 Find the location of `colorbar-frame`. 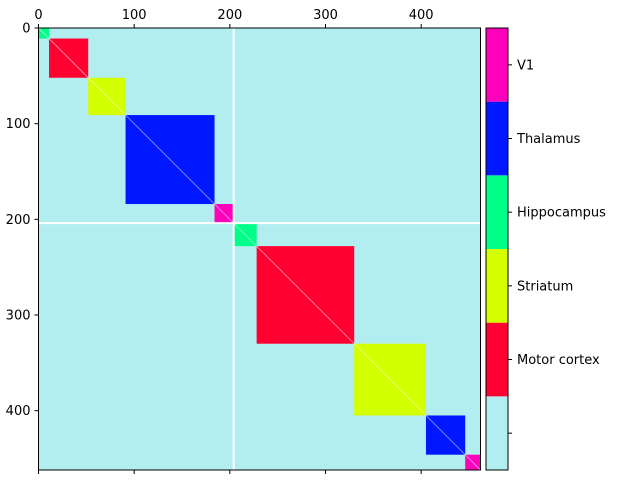

colorbar-frame is located at coordinates (497, 249).